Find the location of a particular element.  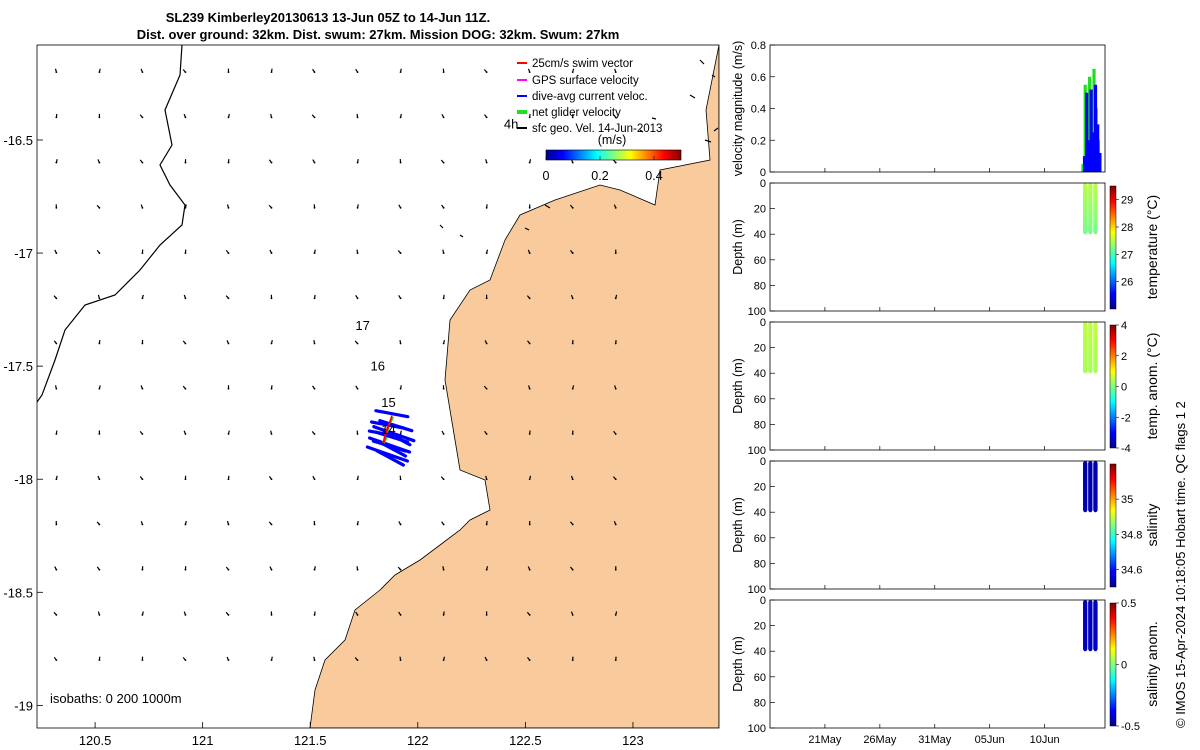

isobaths-label: isobaths: 0 200 1000m is located at coordinates (116, 698).